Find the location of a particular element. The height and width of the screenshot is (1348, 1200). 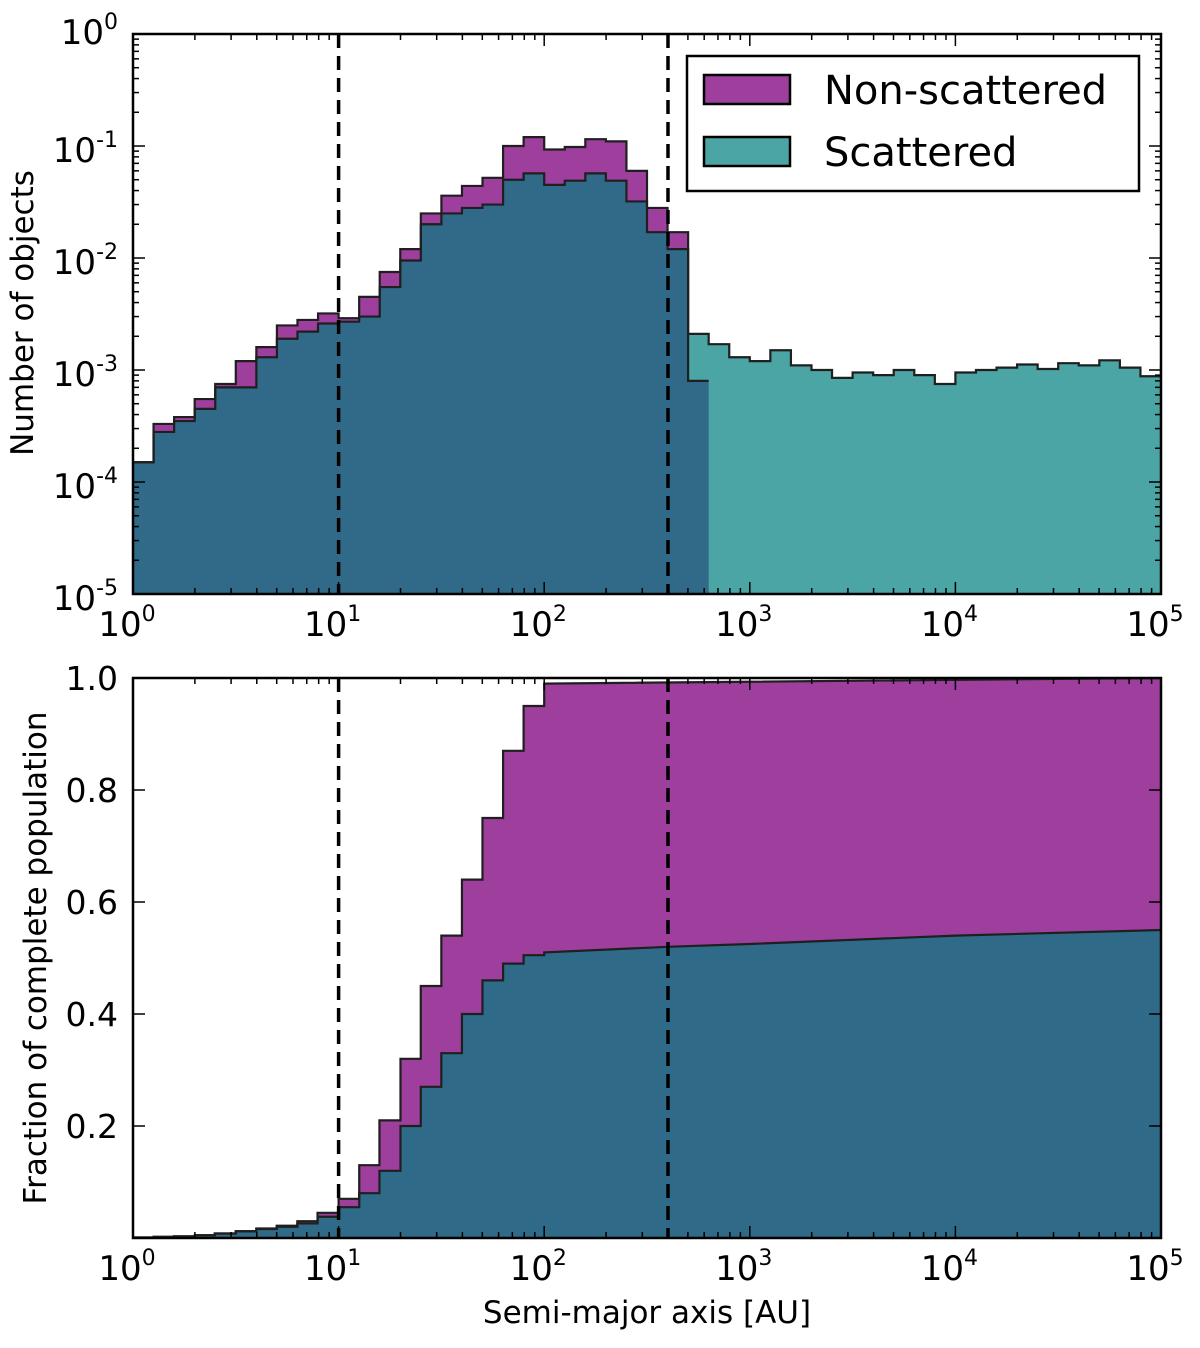

top-y-tick-label: 10⁻⁴ is located at coordinates (85, 485).